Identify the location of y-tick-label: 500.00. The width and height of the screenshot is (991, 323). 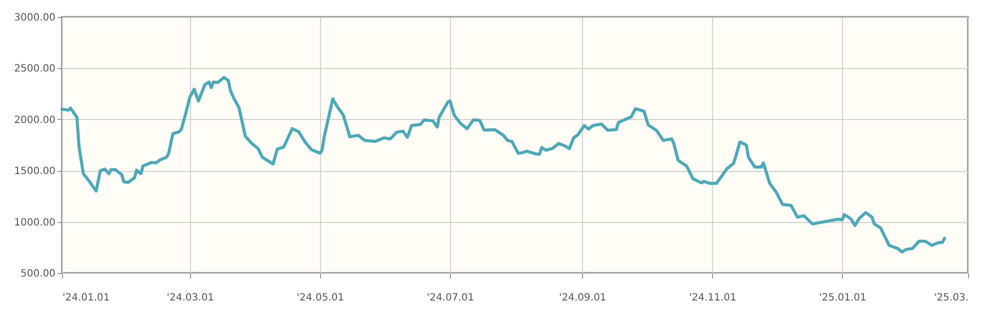
(38, 274).